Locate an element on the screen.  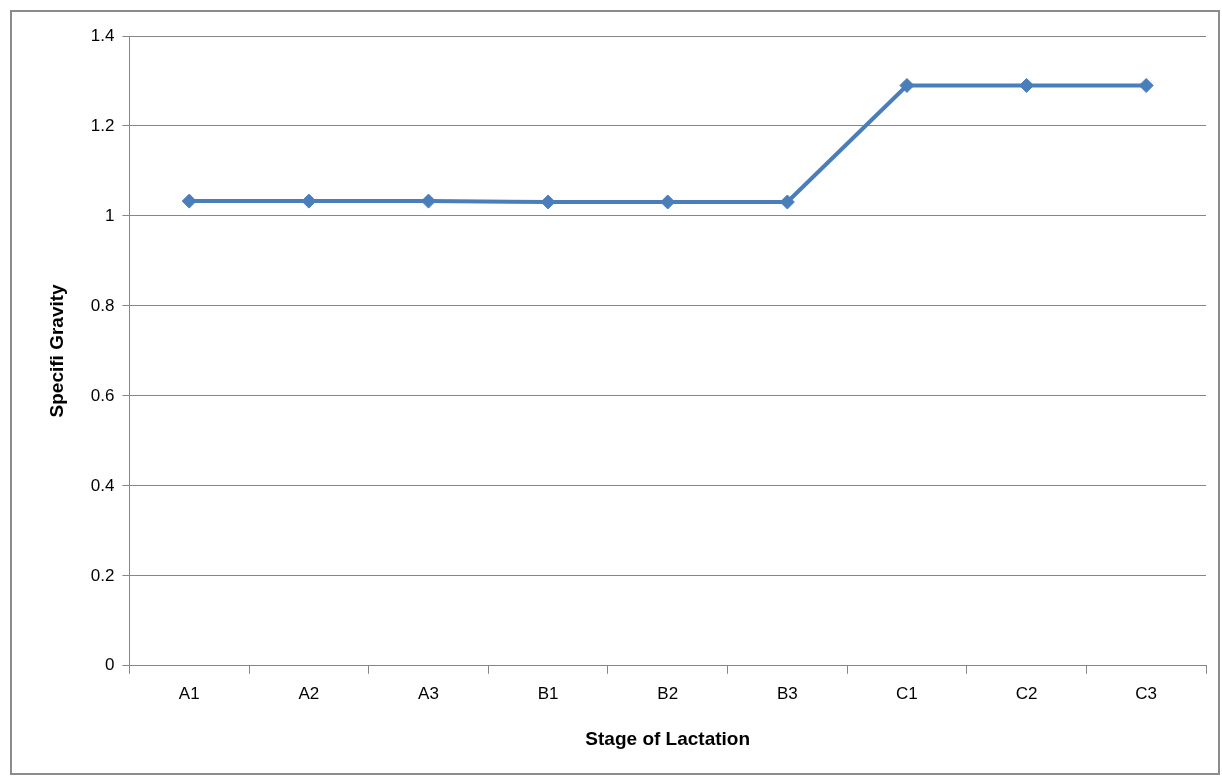
x-tick-label: A2 is located at coordinates (309, 693).